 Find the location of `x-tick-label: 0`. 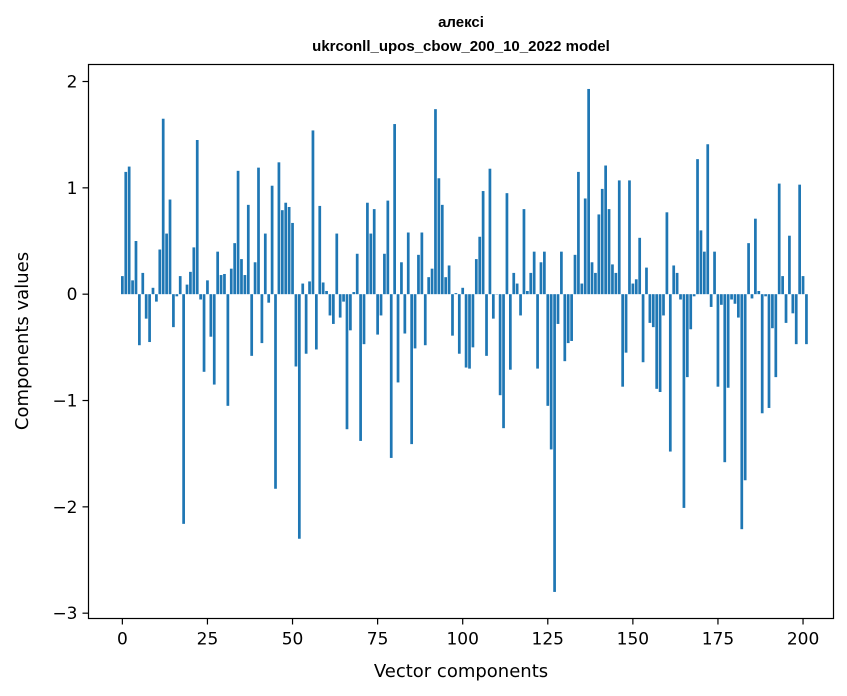

x-tick-label: 0 is located at coordinates (122, 640).